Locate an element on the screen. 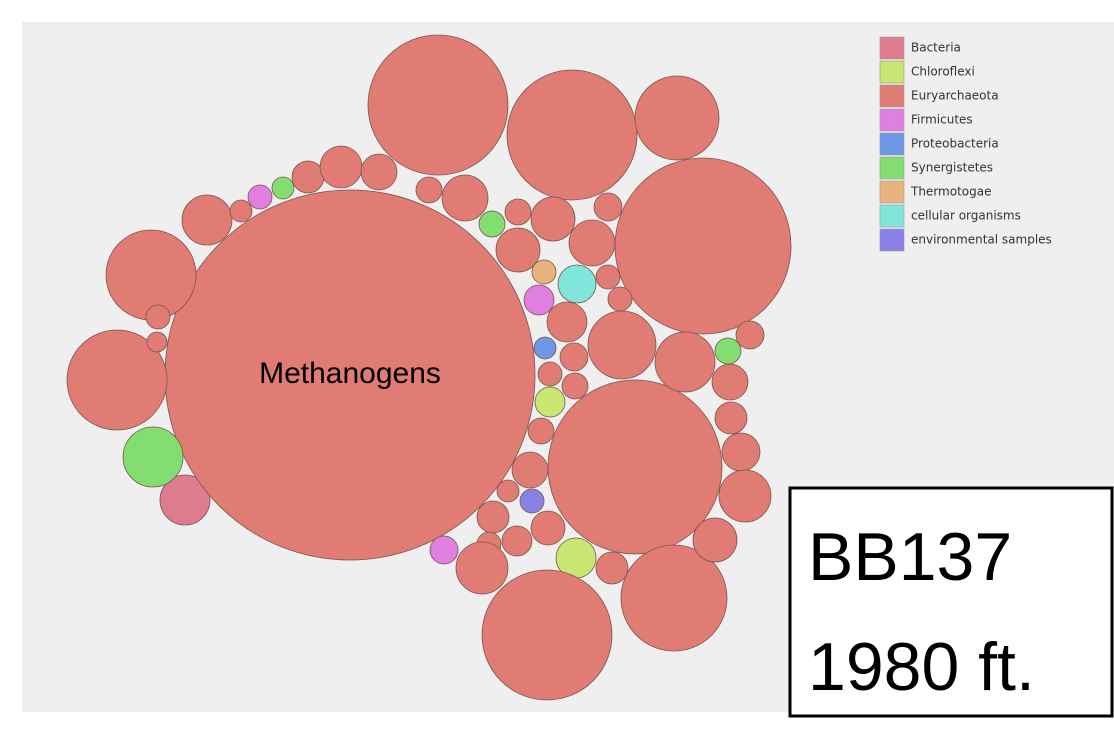  text-box-line: BB137 is located at coordinates (910, 557).